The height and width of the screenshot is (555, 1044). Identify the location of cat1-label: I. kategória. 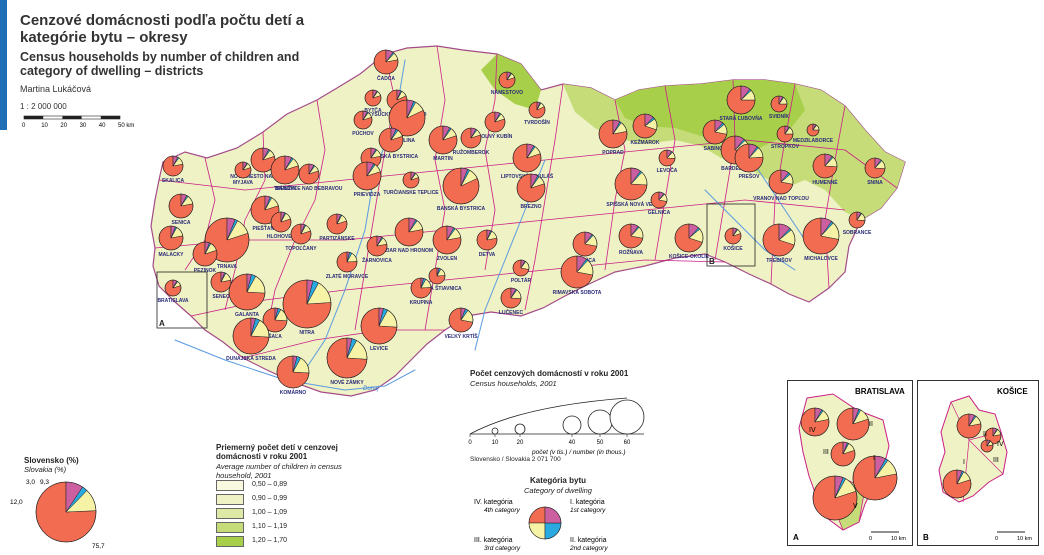
(587, 502).